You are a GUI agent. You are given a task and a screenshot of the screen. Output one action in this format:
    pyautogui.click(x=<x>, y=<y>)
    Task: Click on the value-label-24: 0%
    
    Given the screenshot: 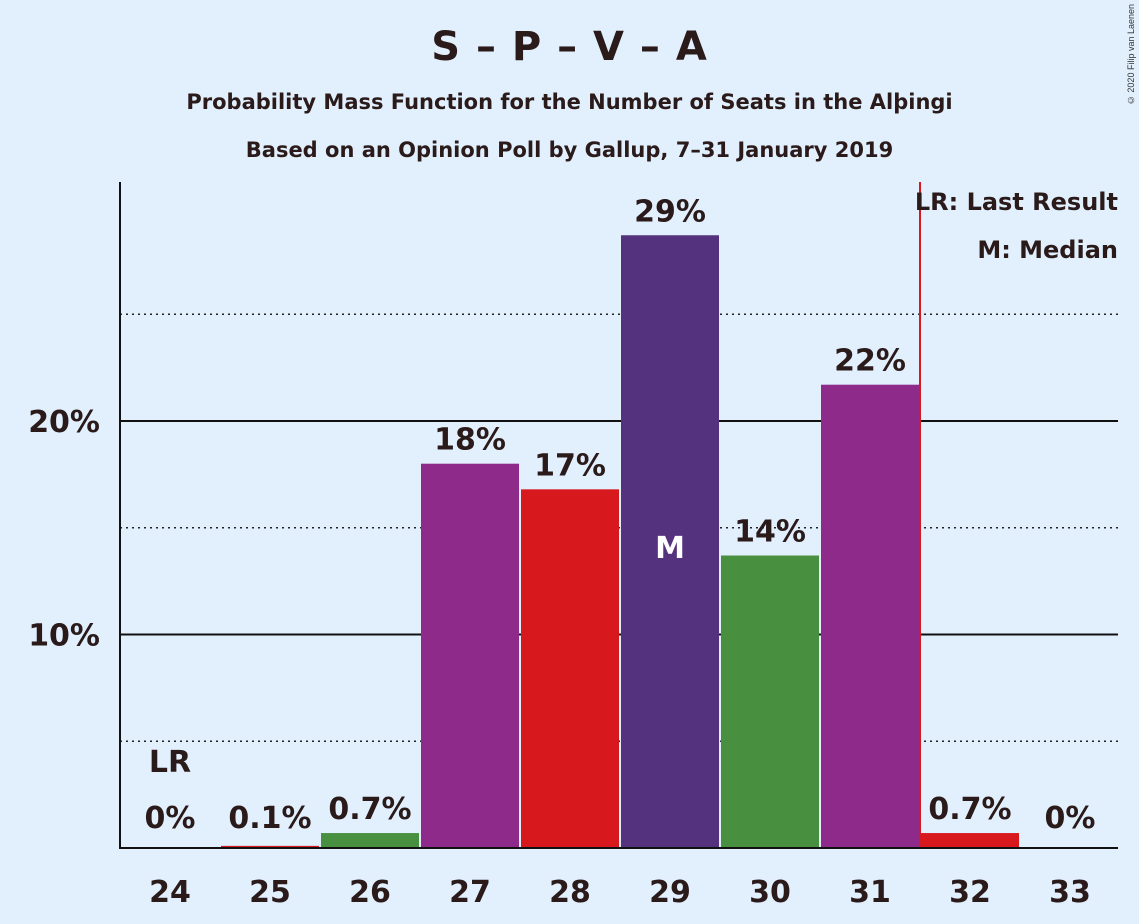 What is the action you would take?
    pyautogui.click(x=170, y=818)
    